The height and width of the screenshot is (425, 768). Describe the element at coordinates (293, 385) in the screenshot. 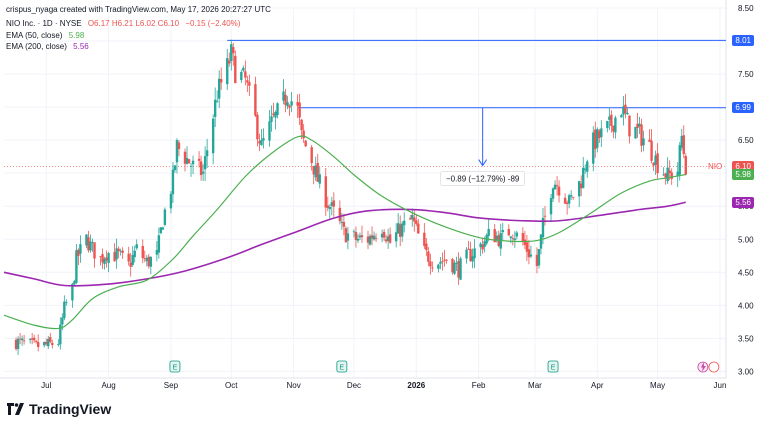

I see `time-tick-label: Nov` at that location.